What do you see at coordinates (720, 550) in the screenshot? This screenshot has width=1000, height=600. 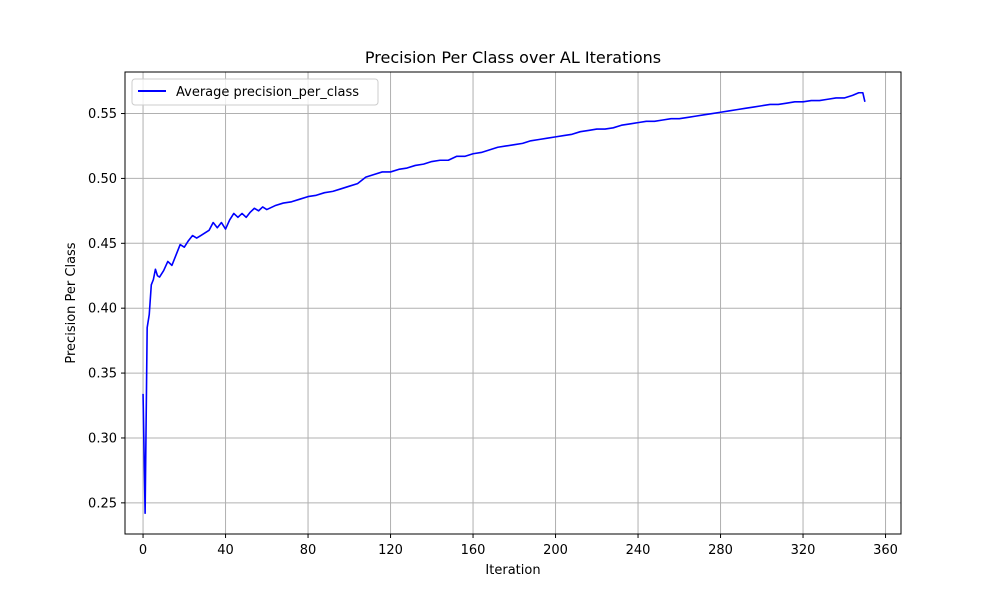 I see `x-tick-label: 280` at bounding box center [720, 550].